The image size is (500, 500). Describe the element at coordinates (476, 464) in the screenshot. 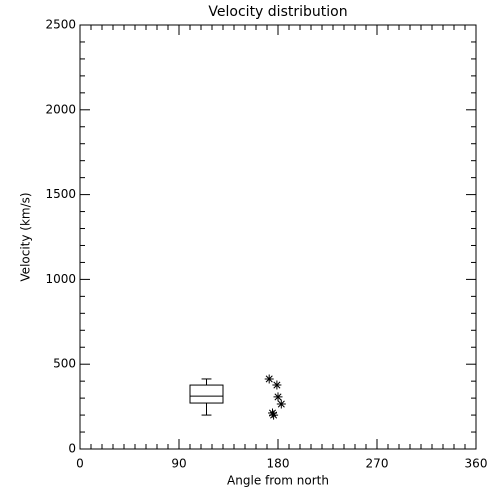

I see `x-tick-label: 360` at that location.